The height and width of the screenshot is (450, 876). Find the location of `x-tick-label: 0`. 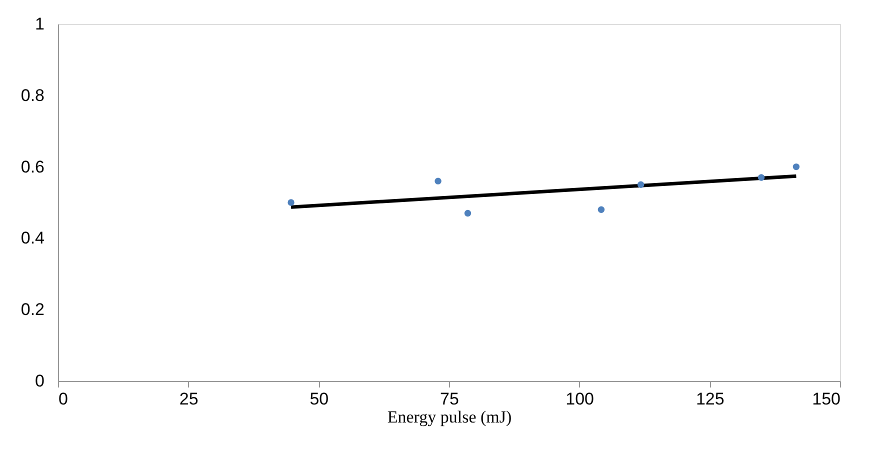

x-tick-label: 0 is located at coordinates (63, 399).